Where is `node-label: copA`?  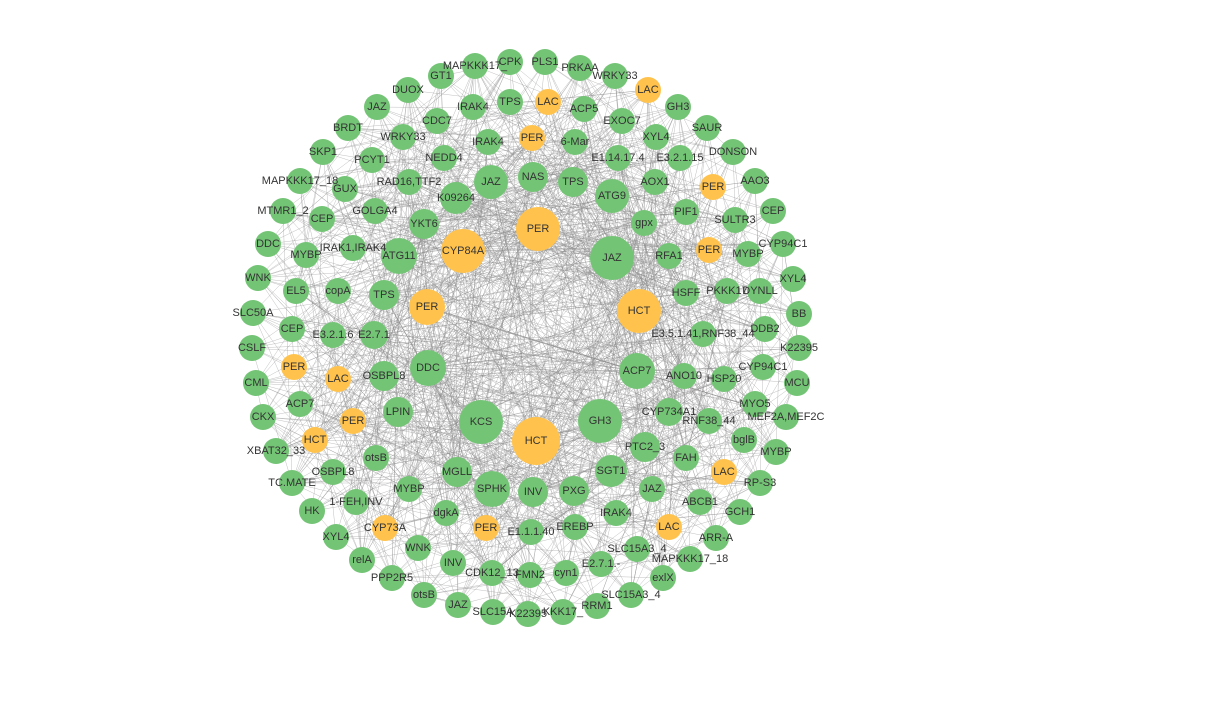
node-label: copA is located at coordinates (338, 291).